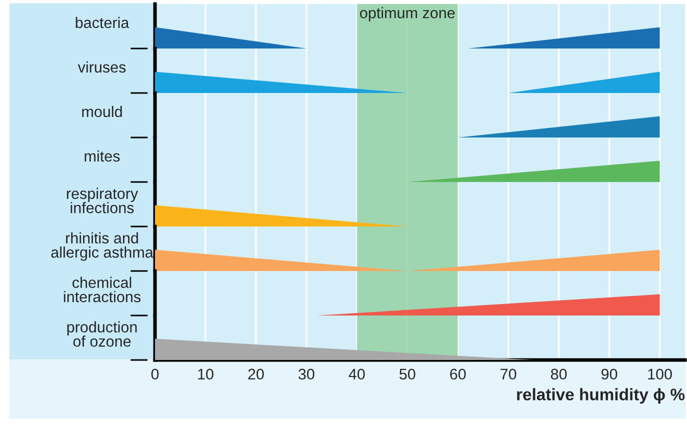  Describe the element at coordinates (102, 289) in the screenshot. I see `y-axis-title: chemical interactions` at that location.